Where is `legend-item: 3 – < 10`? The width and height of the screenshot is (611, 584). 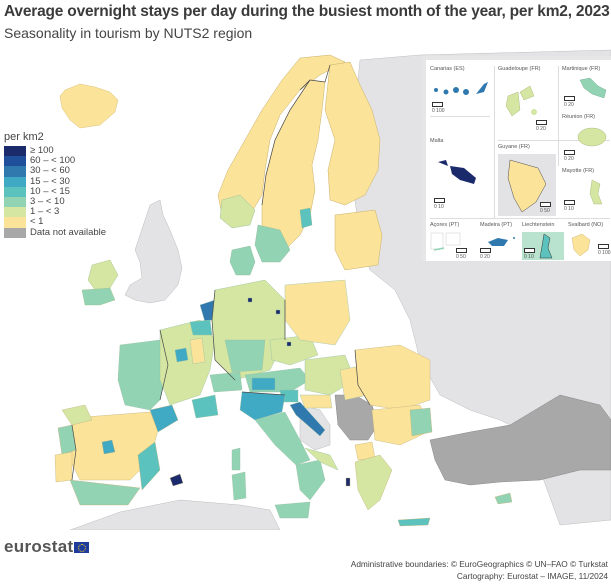
legend-item: 3 – < 10 is located at coordinates (55, 202).